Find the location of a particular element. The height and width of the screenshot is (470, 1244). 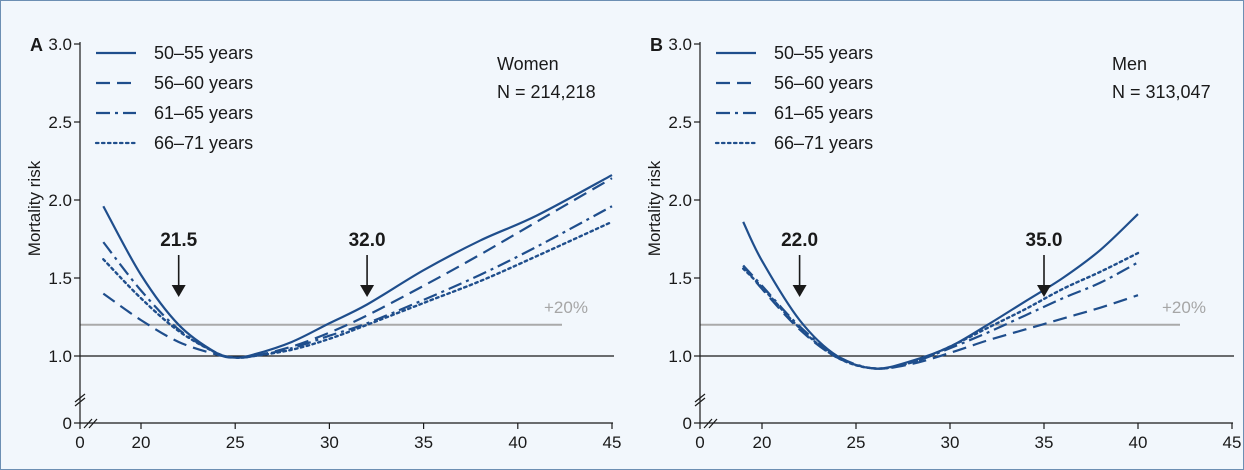

group-label: Women is located at coordinates (528, 64).